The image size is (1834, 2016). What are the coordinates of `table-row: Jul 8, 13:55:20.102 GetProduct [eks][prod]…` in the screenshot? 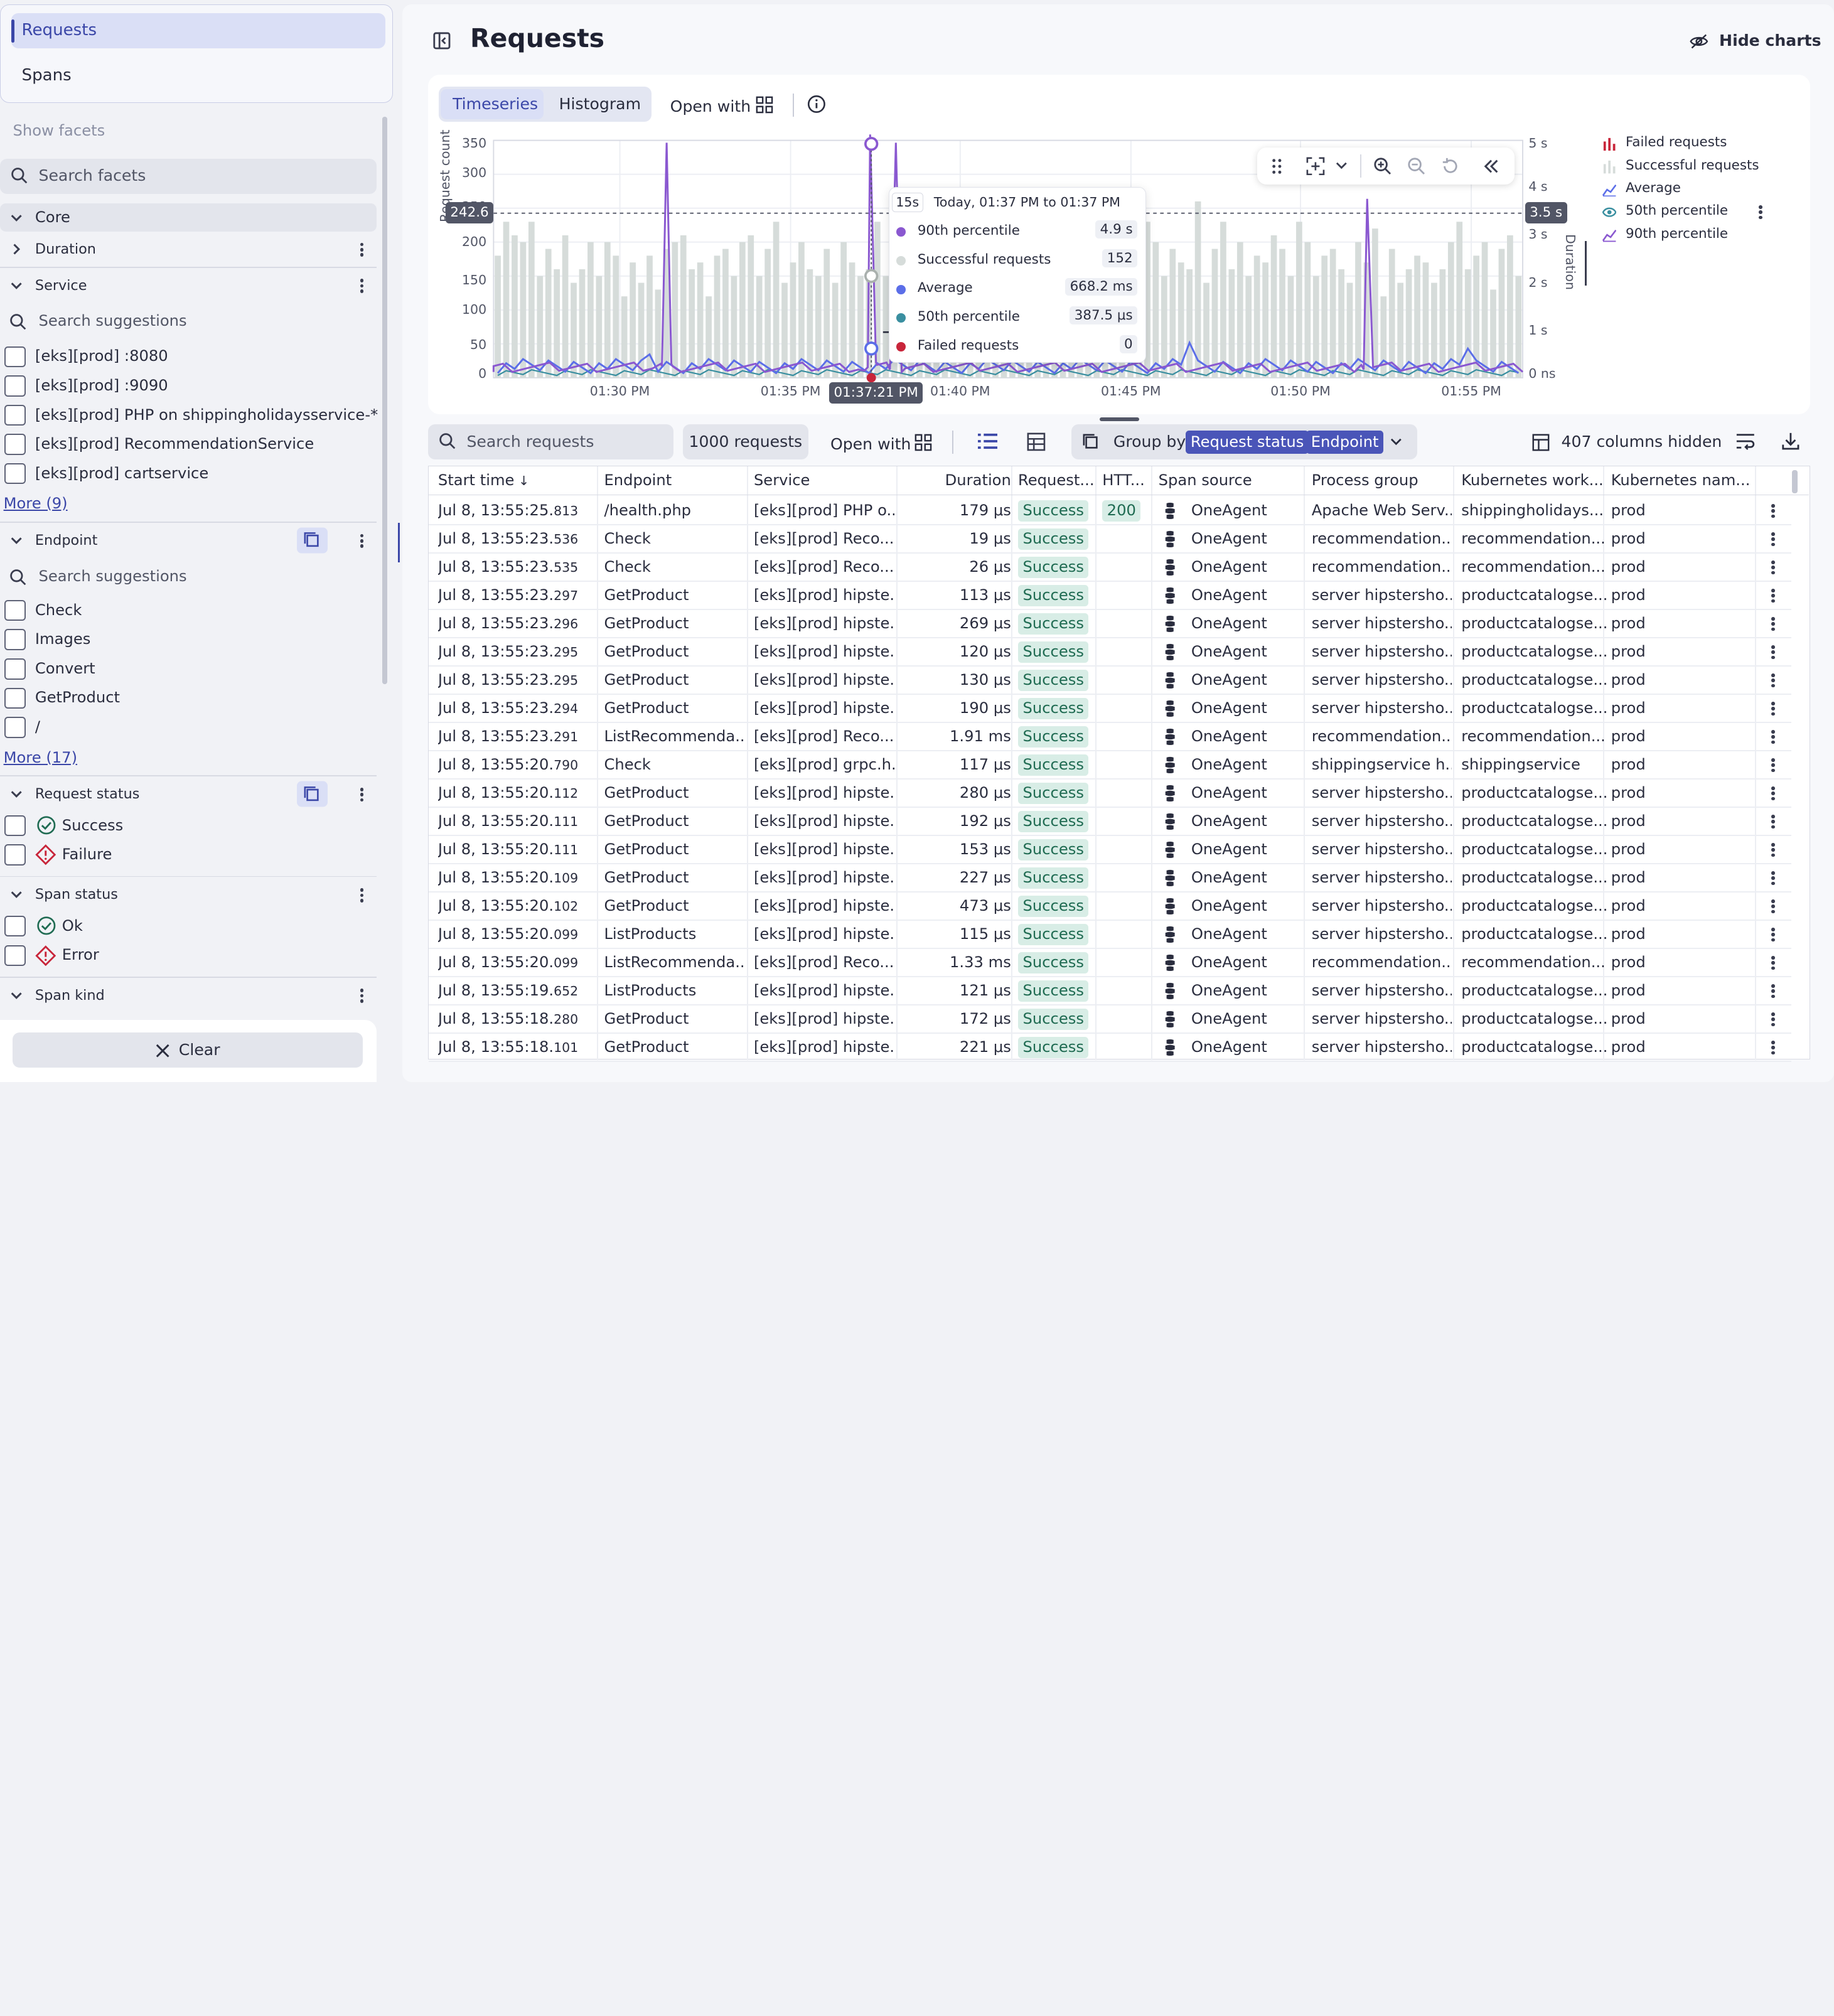 It's located at (1110, 906).